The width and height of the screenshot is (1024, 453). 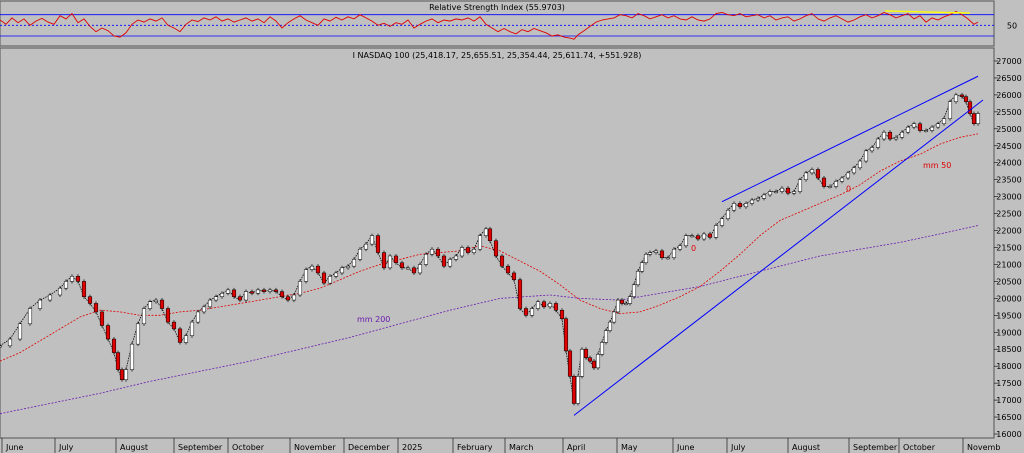 What do you see at coordinates (1012, 25) in the screenshot?
I see `rsi-y-tick-label: 50` at bounding box center [1012, 25].